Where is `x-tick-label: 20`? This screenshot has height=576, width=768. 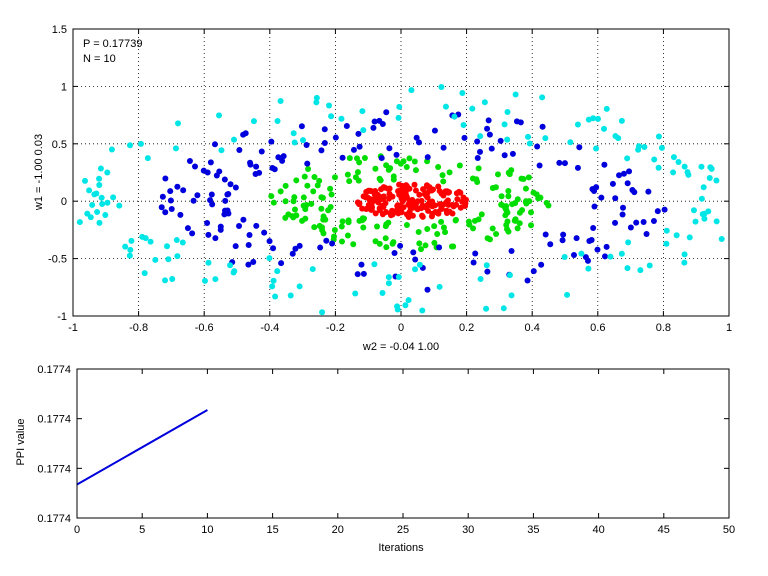 x-tick-label: 20 is located at coordinates (338, 530).